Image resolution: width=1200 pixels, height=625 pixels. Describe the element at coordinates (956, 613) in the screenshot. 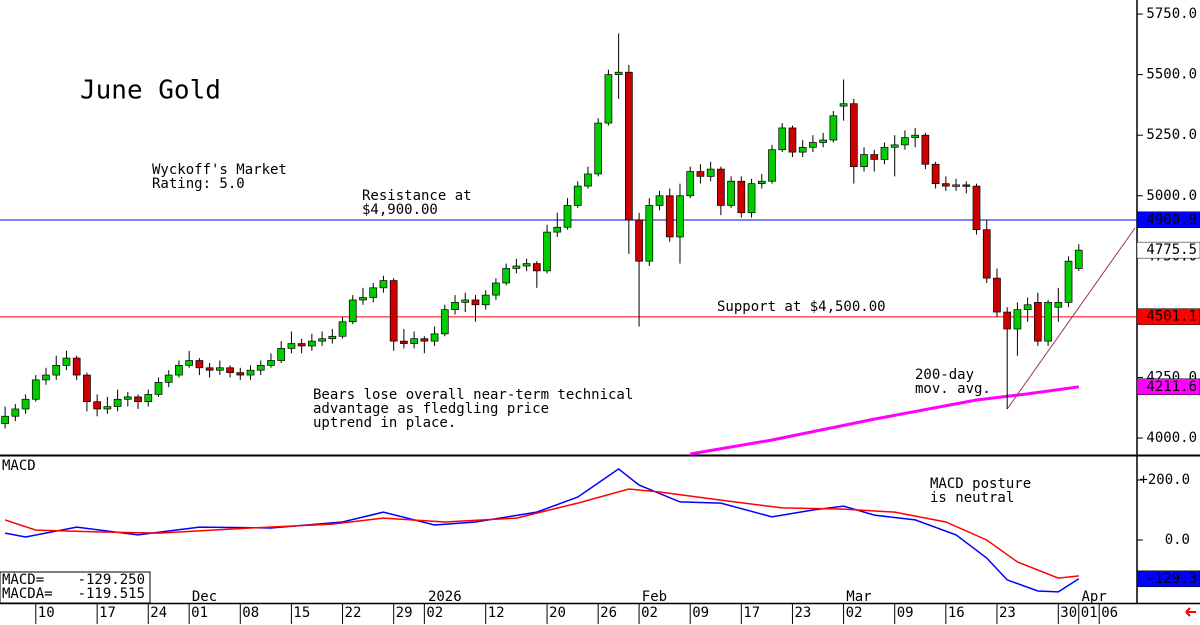

I see `x-tick-label: 16` at that location.